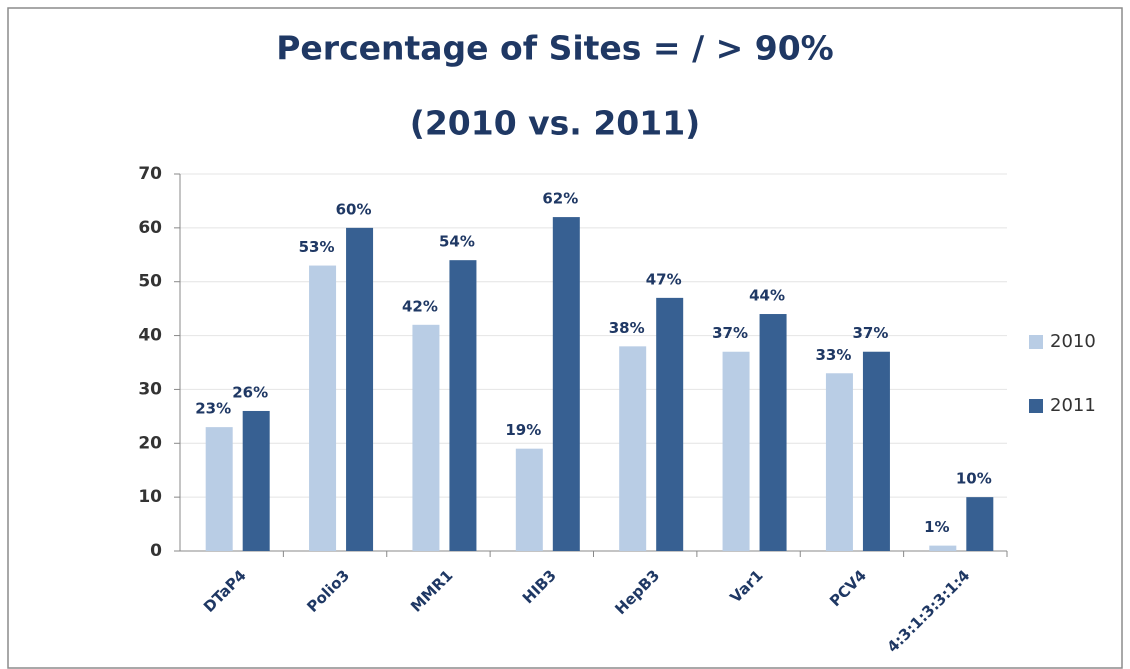  What do you see at coordinates (150, 174) in the screenshot?
I see `y-tick-label: 70` at bounding box center [150, 174].